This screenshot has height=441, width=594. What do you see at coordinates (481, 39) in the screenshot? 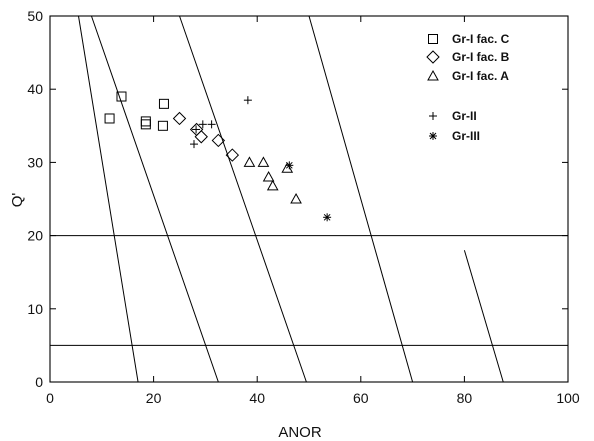
I see `legend-entry-label: Gr-I fac. C` at bounding box center [481, 39].